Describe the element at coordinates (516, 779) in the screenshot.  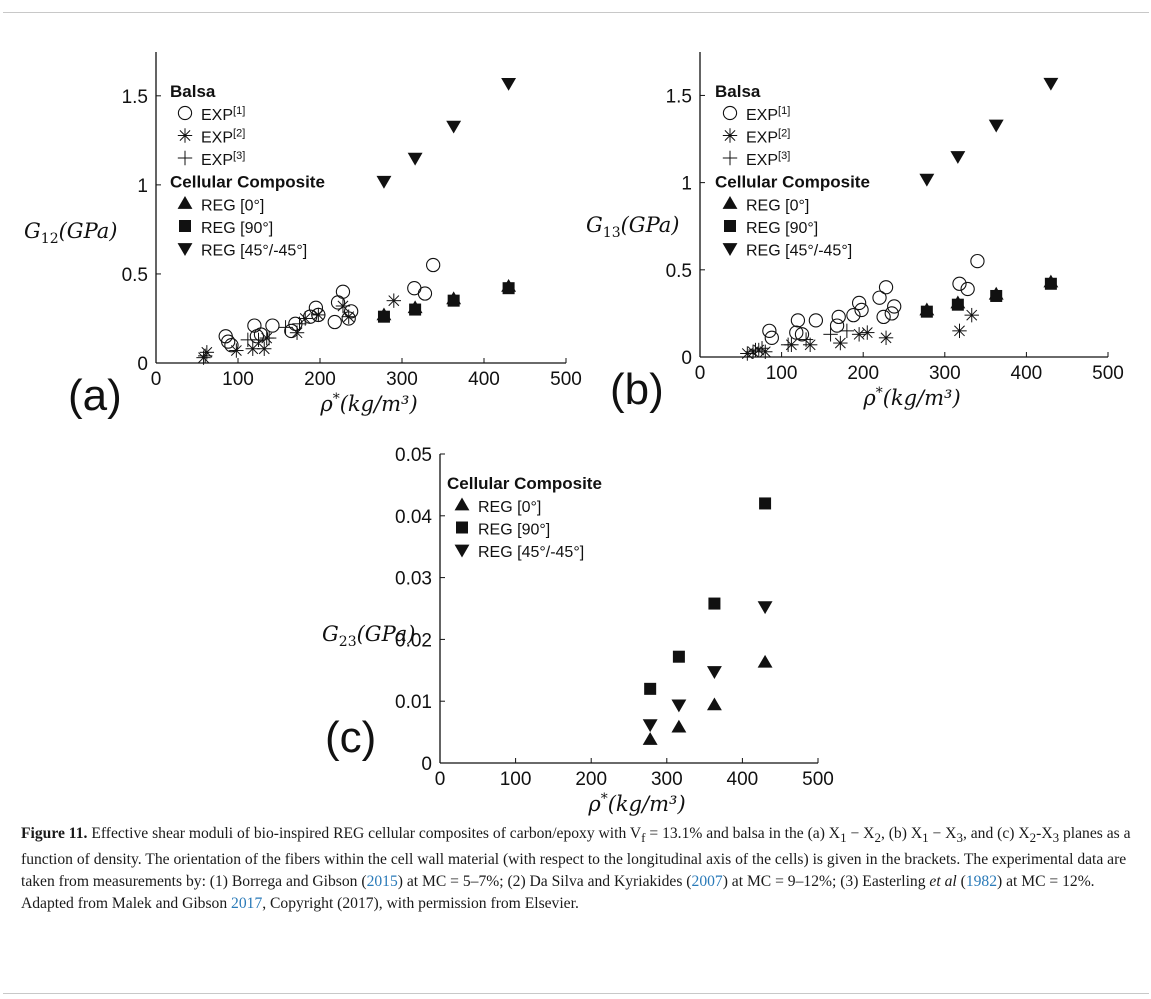
I see `x-tick-label: 100` at that location.